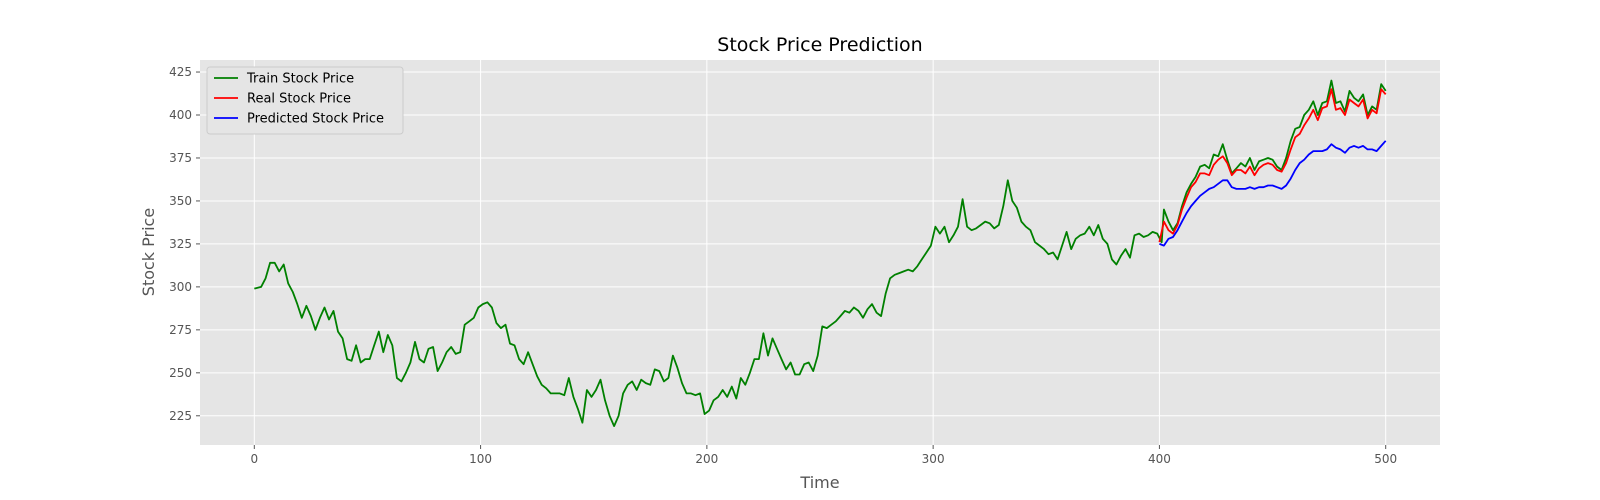  I want to click on y-tick-label: 350, so click(180, 201).